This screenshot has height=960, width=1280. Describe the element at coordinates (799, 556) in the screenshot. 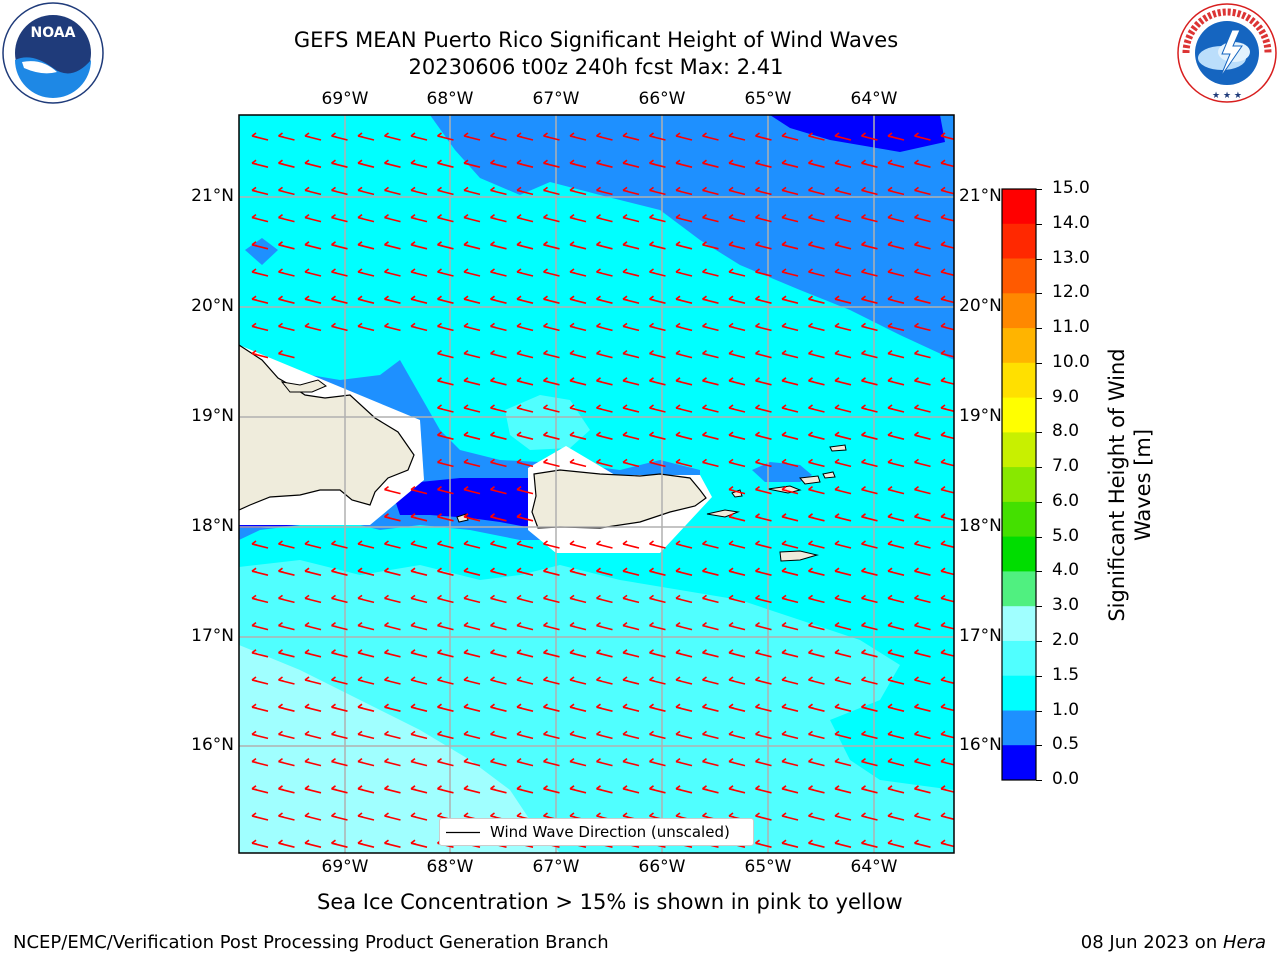

I see `land-st-croix` at that location.